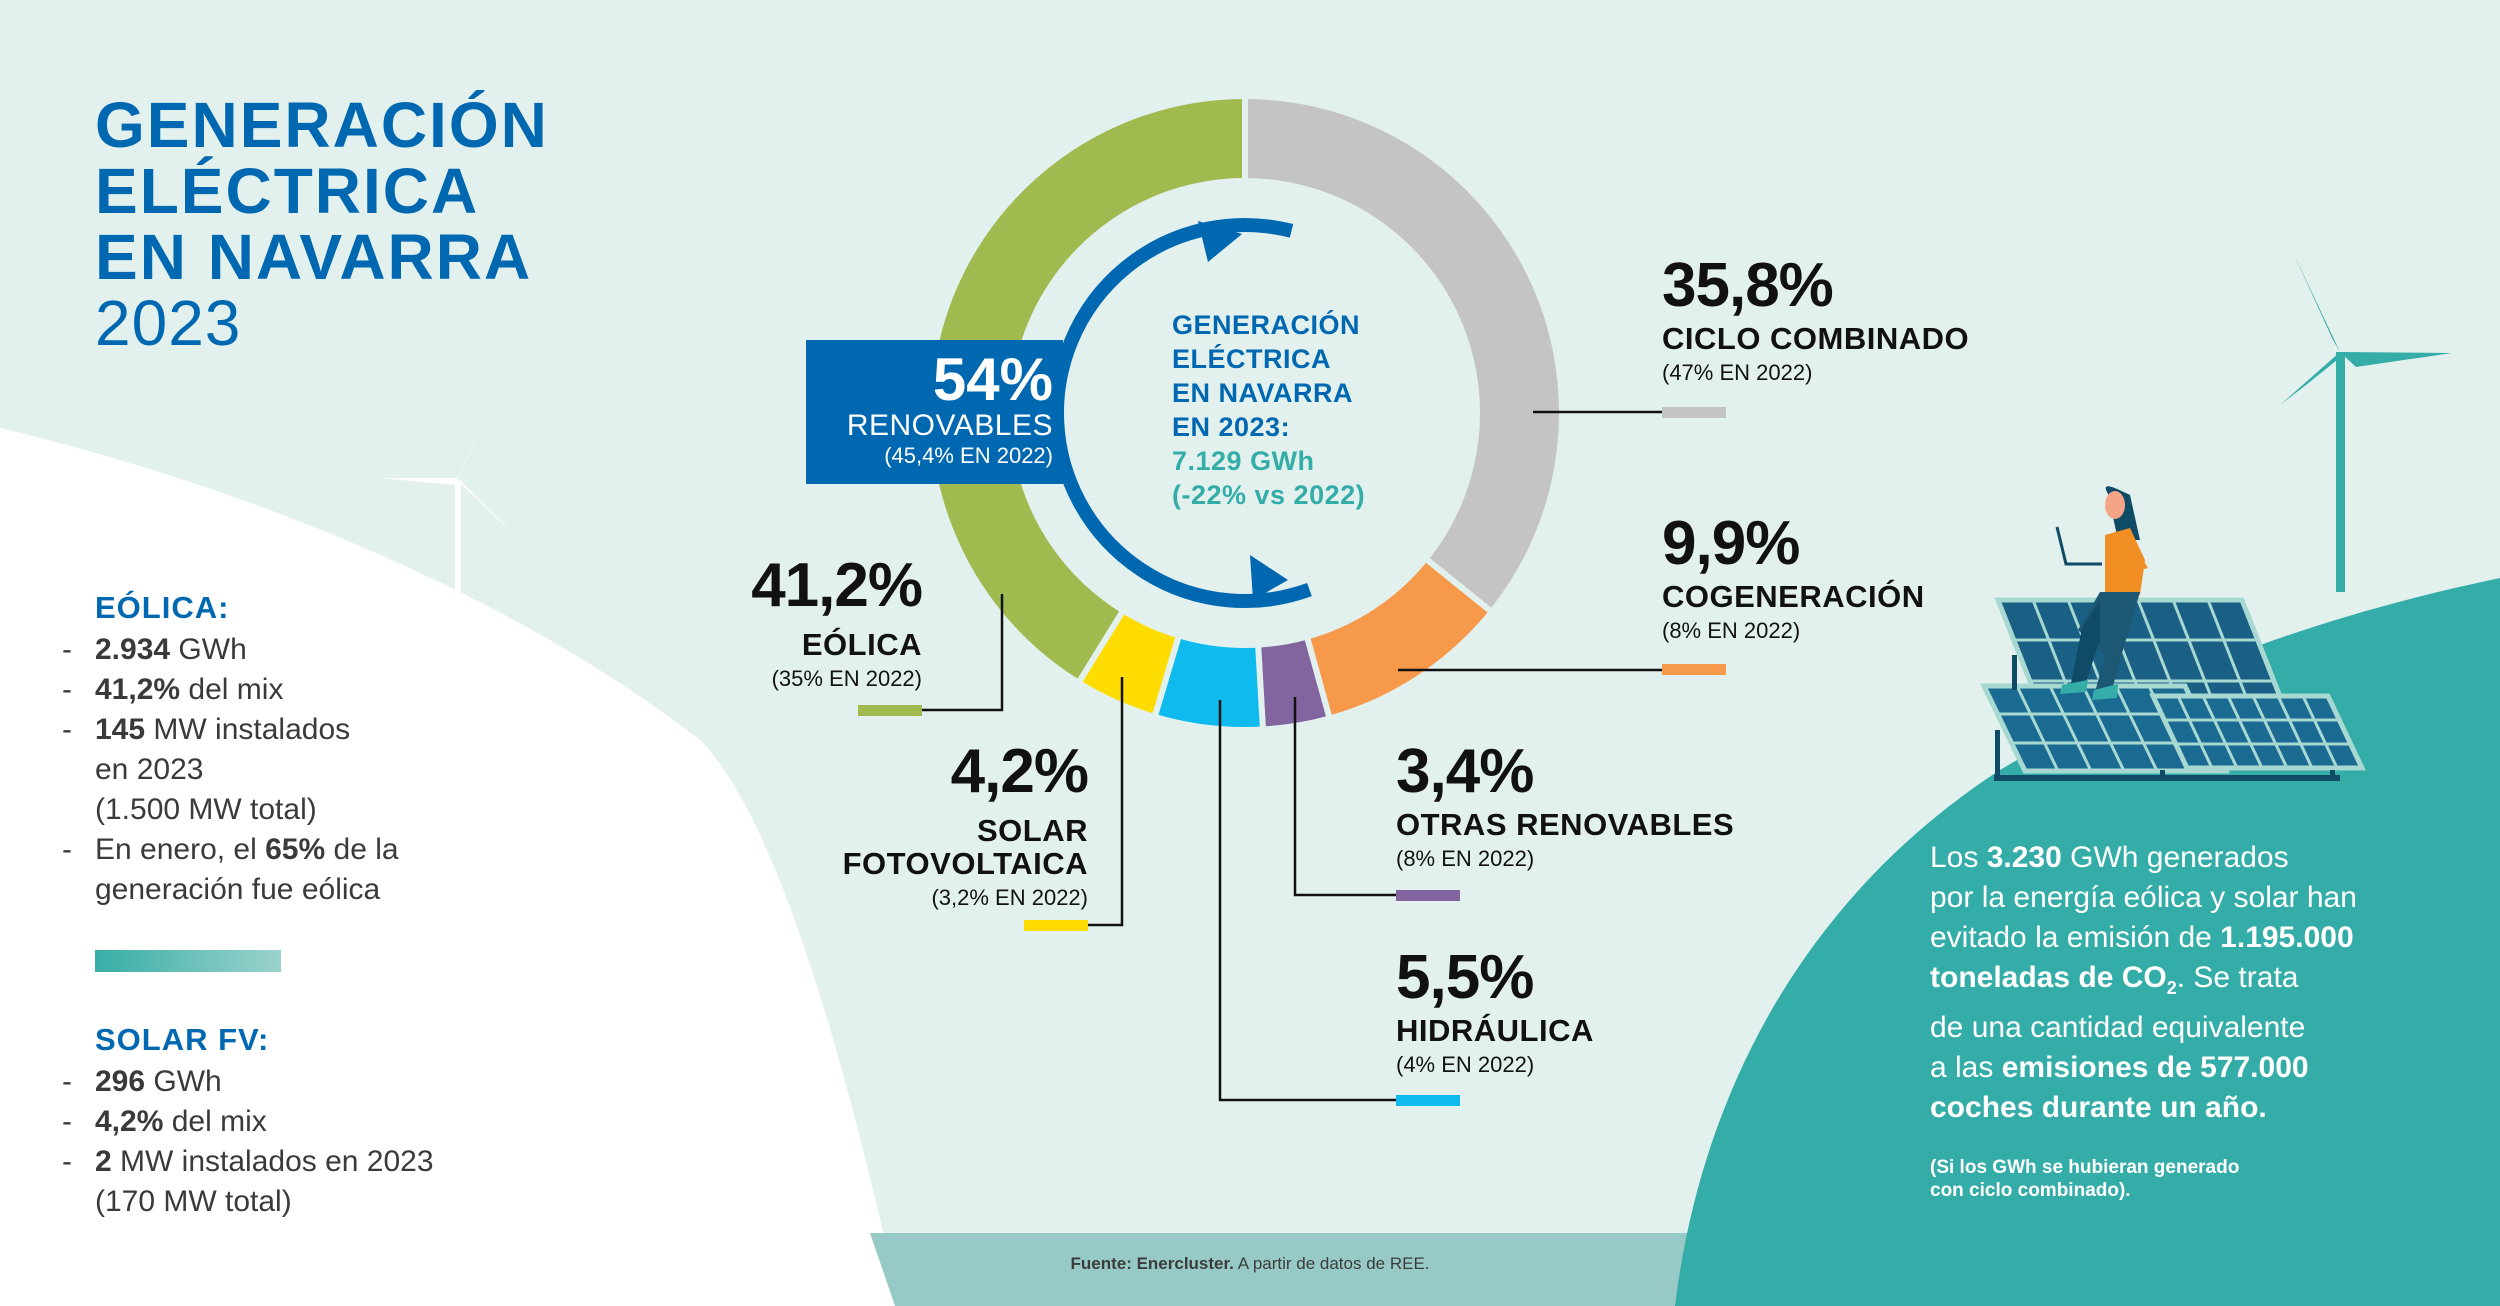 The image size is (2500, 1306). I want to click on renewables-box: 54% RENOVABLES (45,4% EN 2022), so click(934, 412).